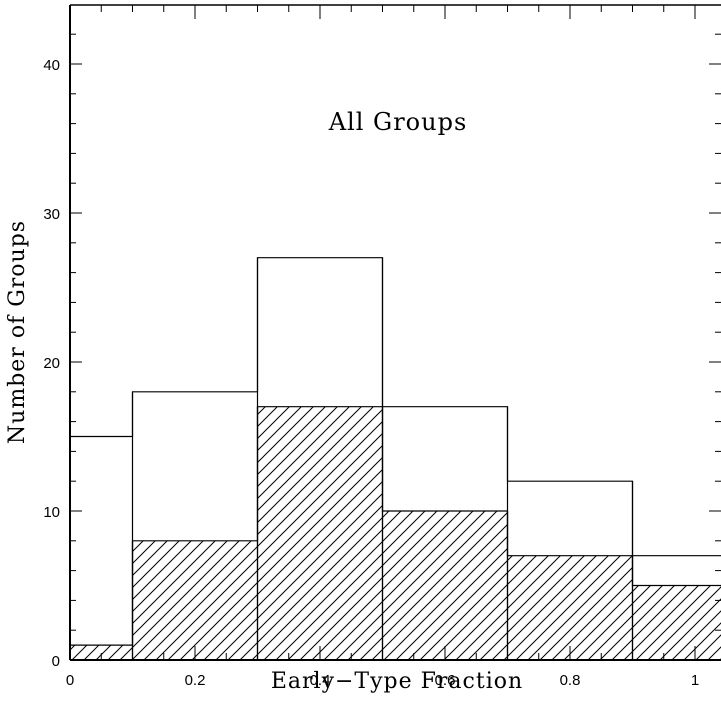  What do you see at coordinates (51, 512) in the screenshot?
I see `y-tick-label: 10` at bounding box center [51, 512].